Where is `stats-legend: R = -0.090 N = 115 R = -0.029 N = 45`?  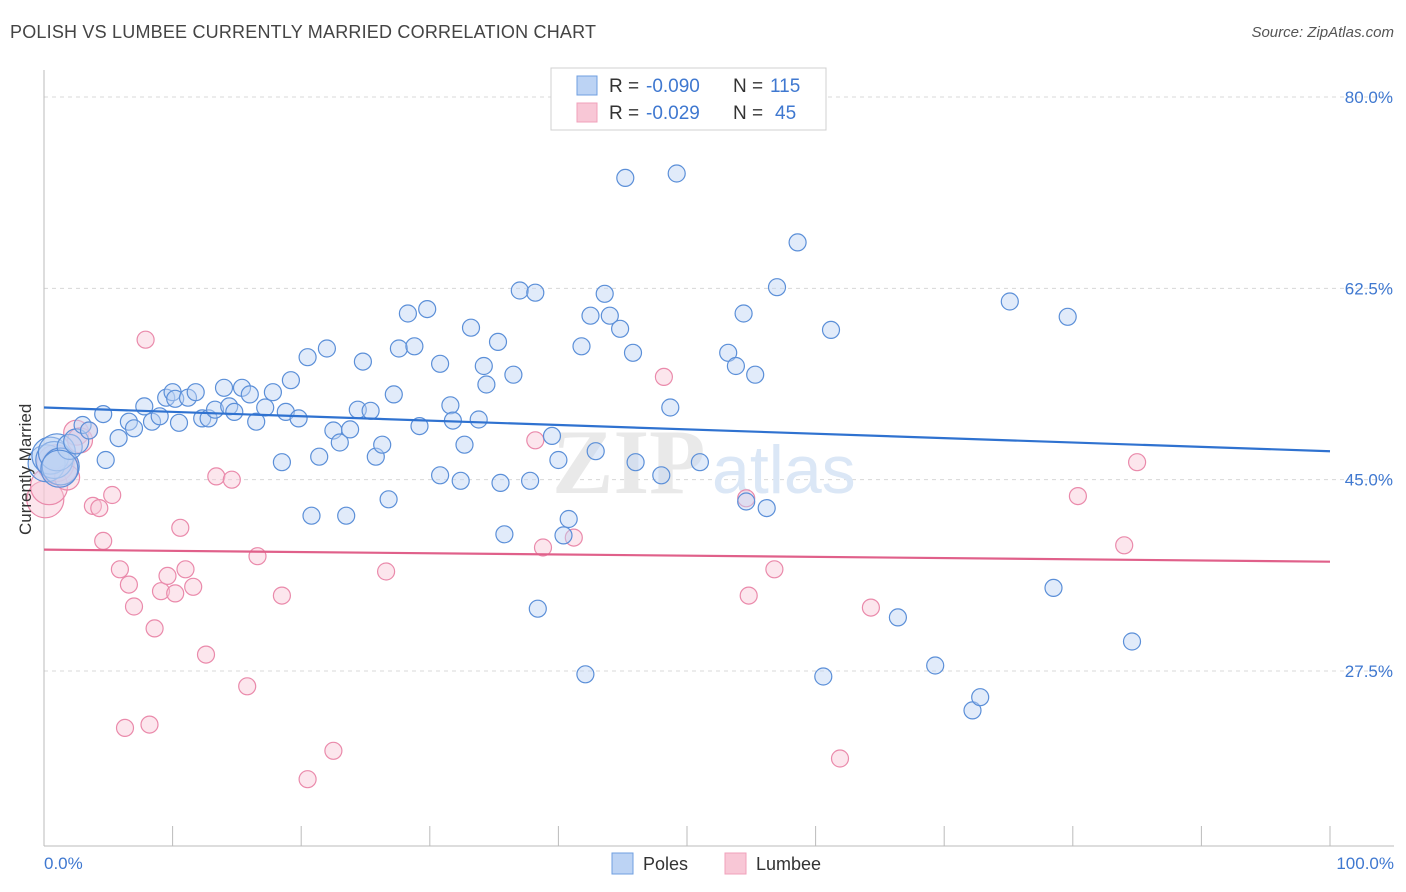 stats-legend: R = -0.090 N = 115 R = -0.029 N = 45 is located at coordinates (688, 99).